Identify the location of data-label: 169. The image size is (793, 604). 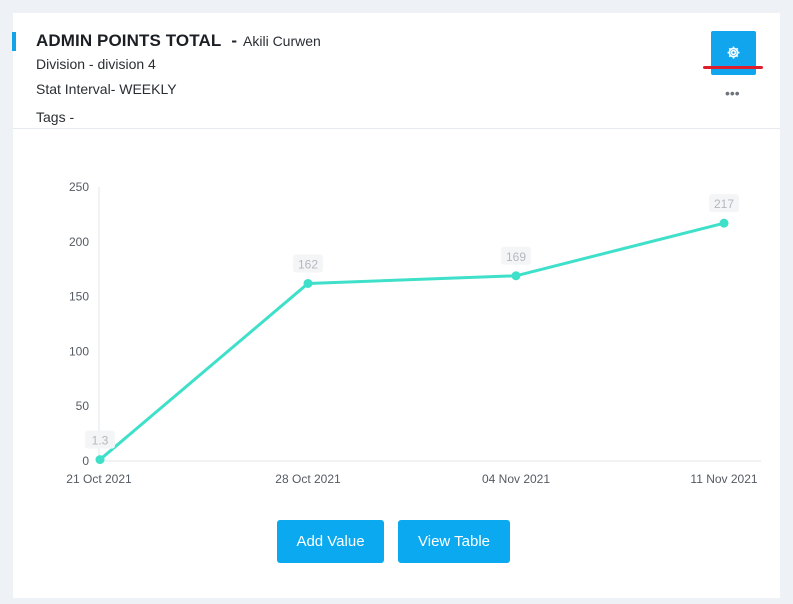
(516, 257).